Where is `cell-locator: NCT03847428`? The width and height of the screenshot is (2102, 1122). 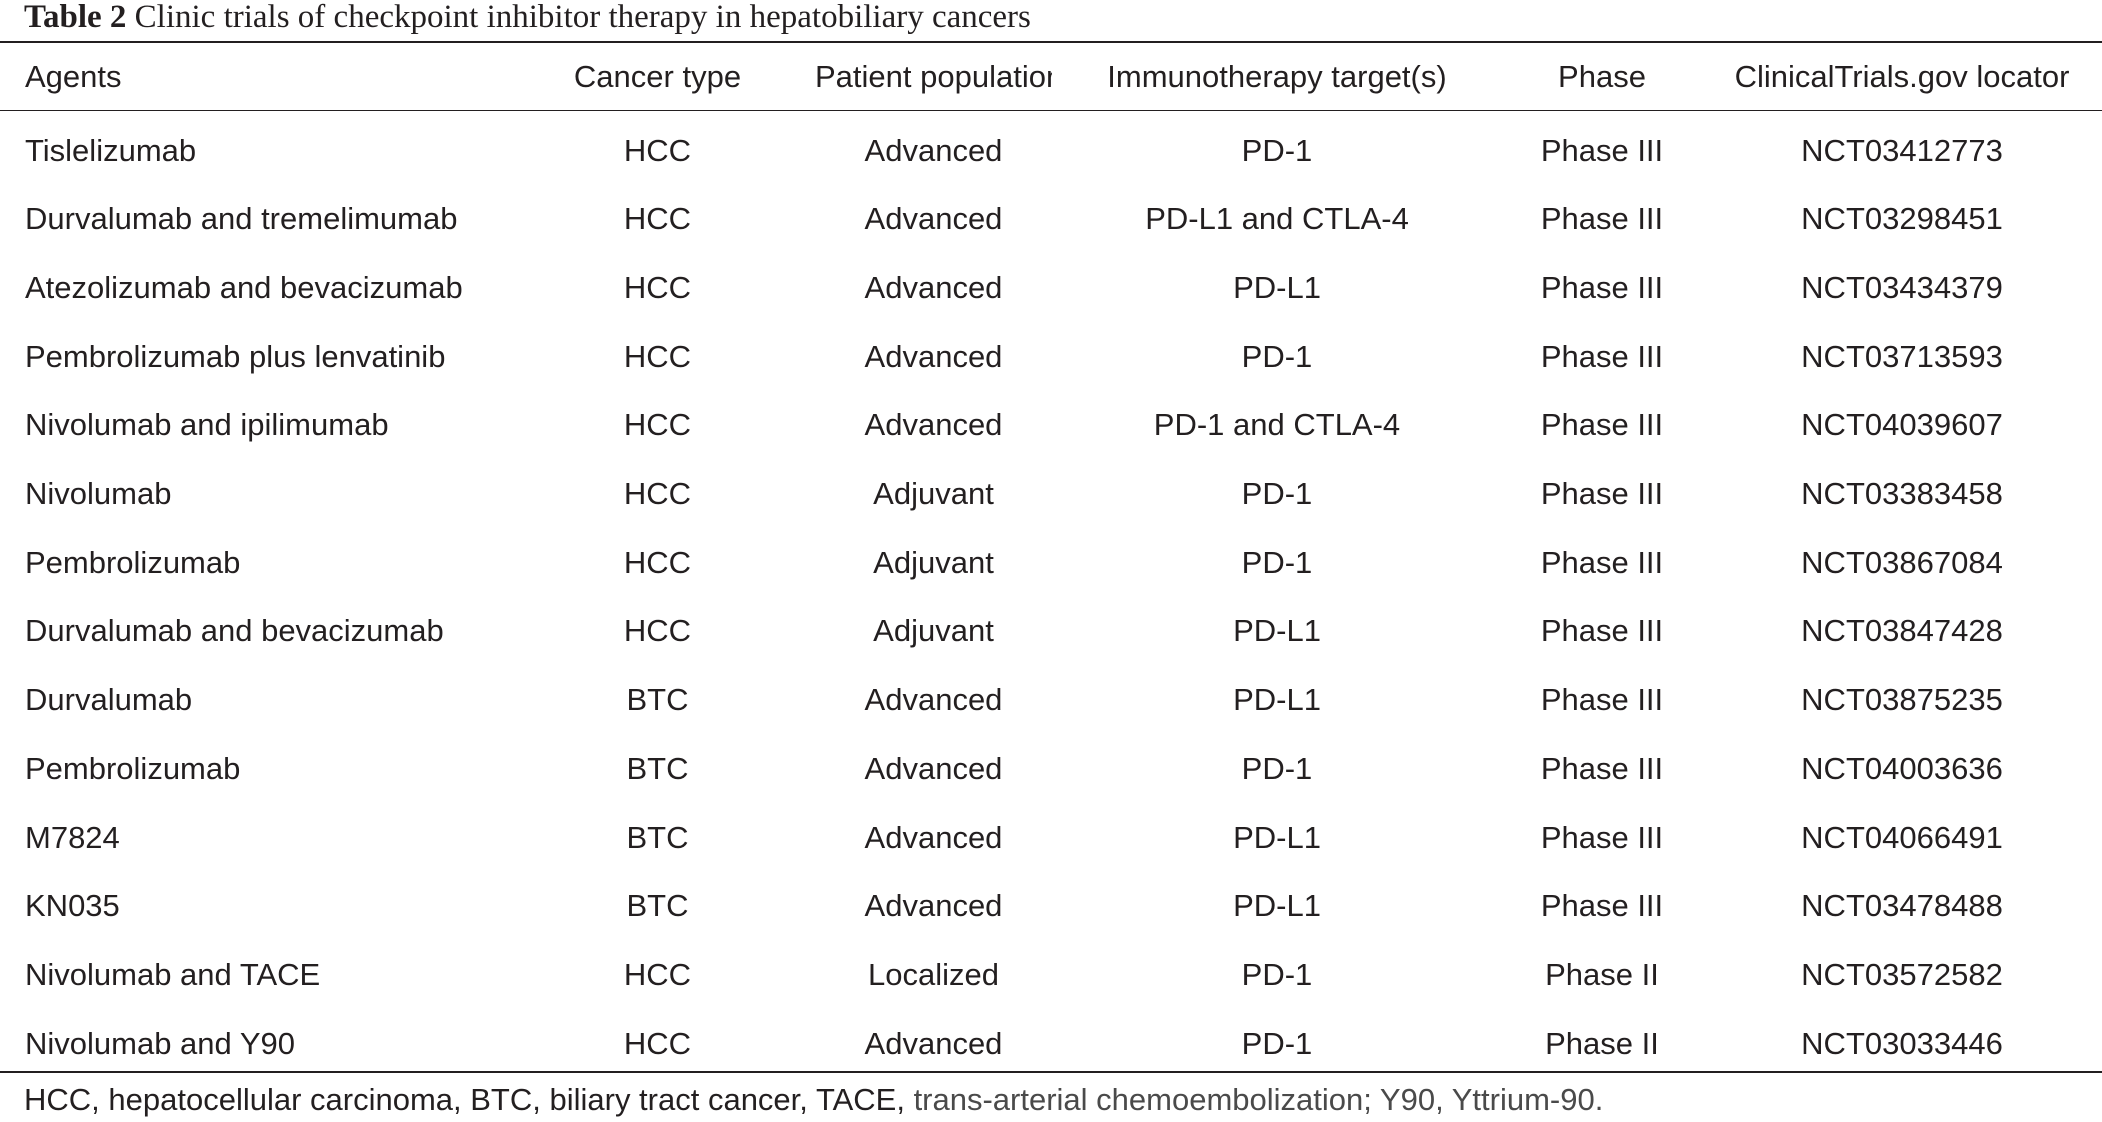 cell-locator: NCT03847428 is located at coordinates (1902, 631).